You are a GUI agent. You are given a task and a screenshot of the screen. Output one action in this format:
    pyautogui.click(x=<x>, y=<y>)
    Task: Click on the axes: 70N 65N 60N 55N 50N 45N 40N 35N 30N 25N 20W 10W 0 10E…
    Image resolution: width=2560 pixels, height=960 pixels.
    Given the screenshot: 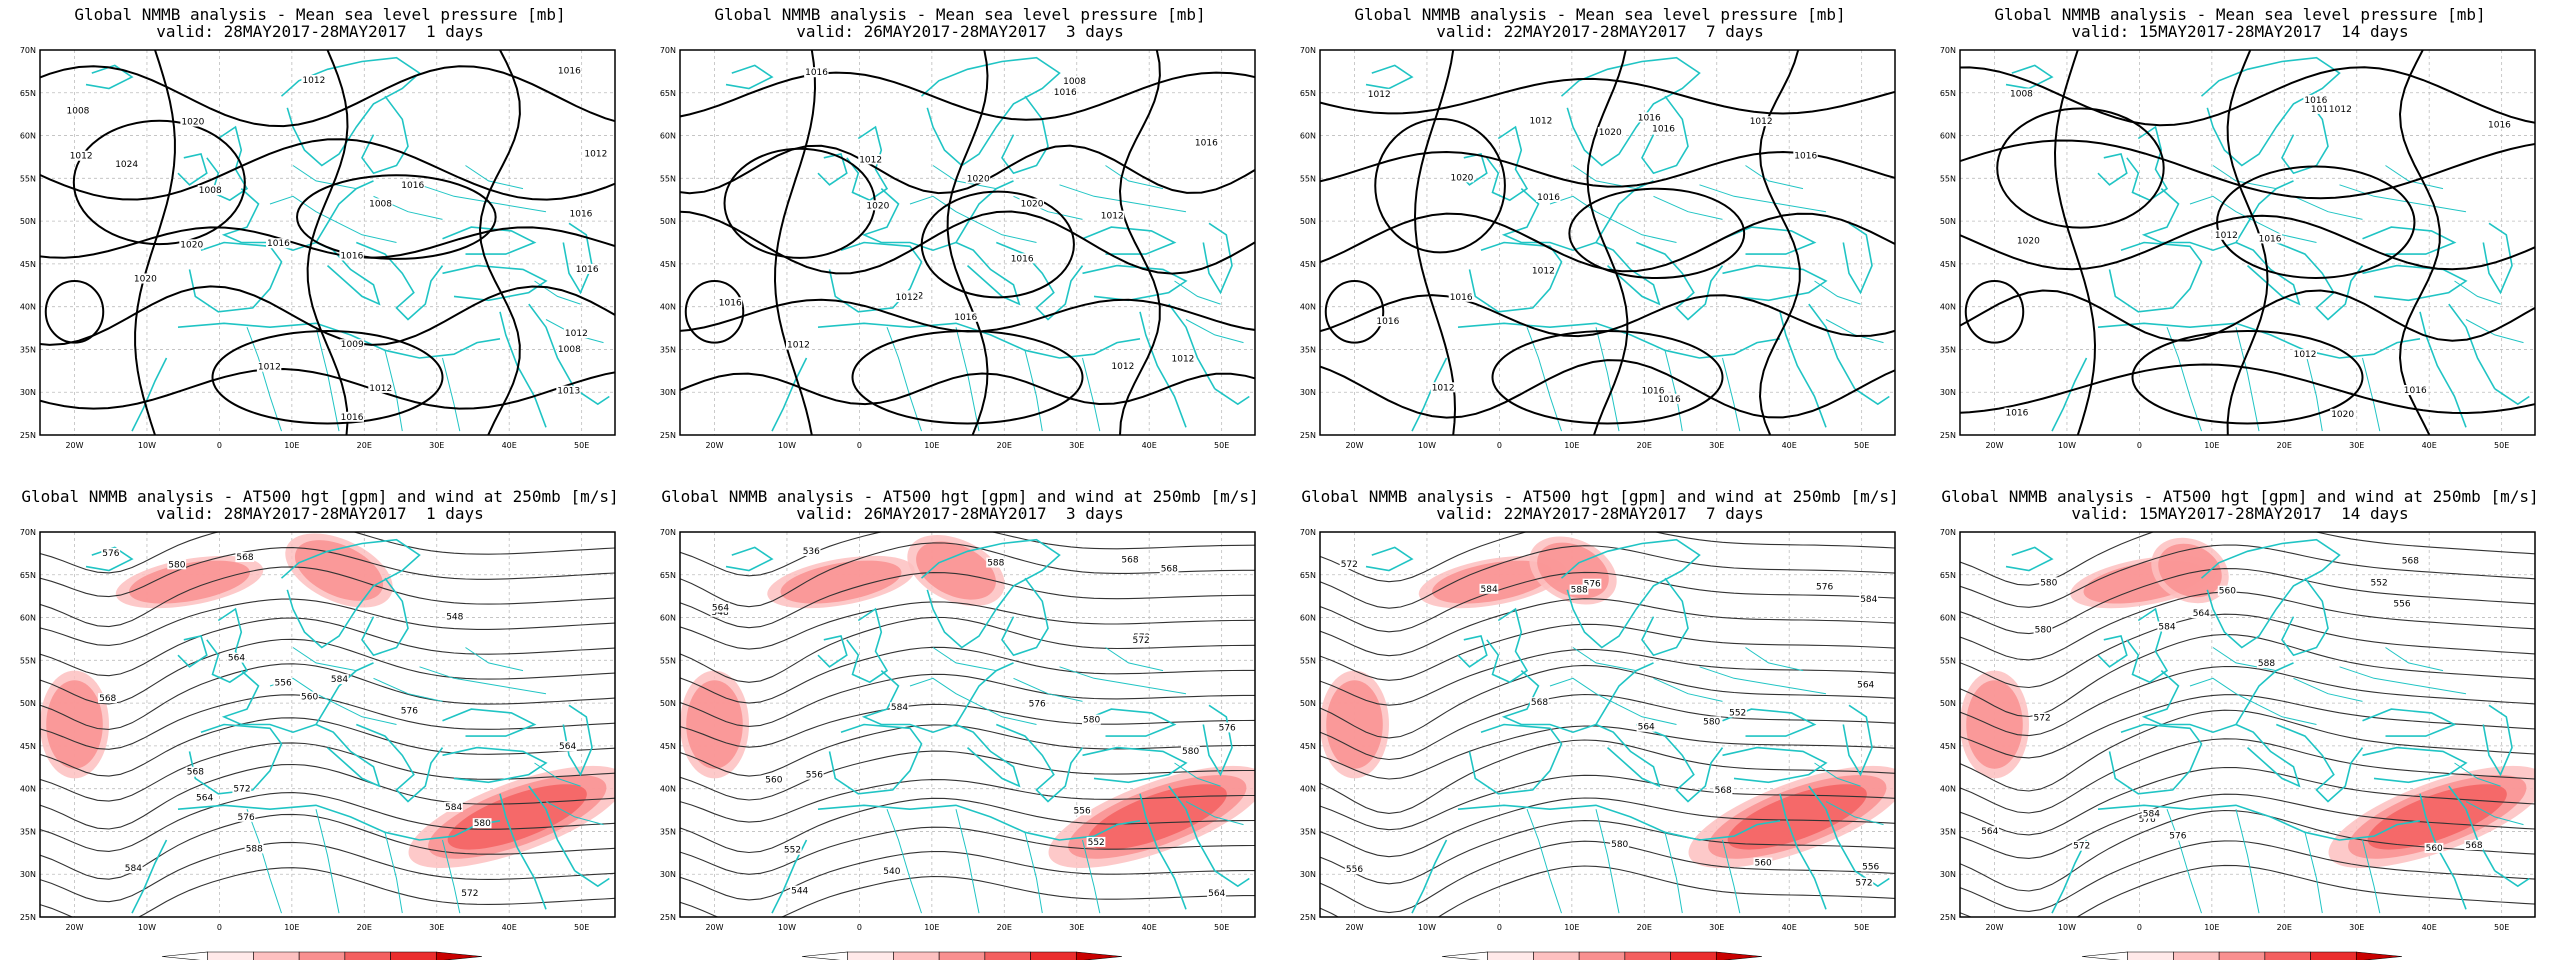 What is the action you would take?
    pyautogui.click(x=1597, y=248)
    